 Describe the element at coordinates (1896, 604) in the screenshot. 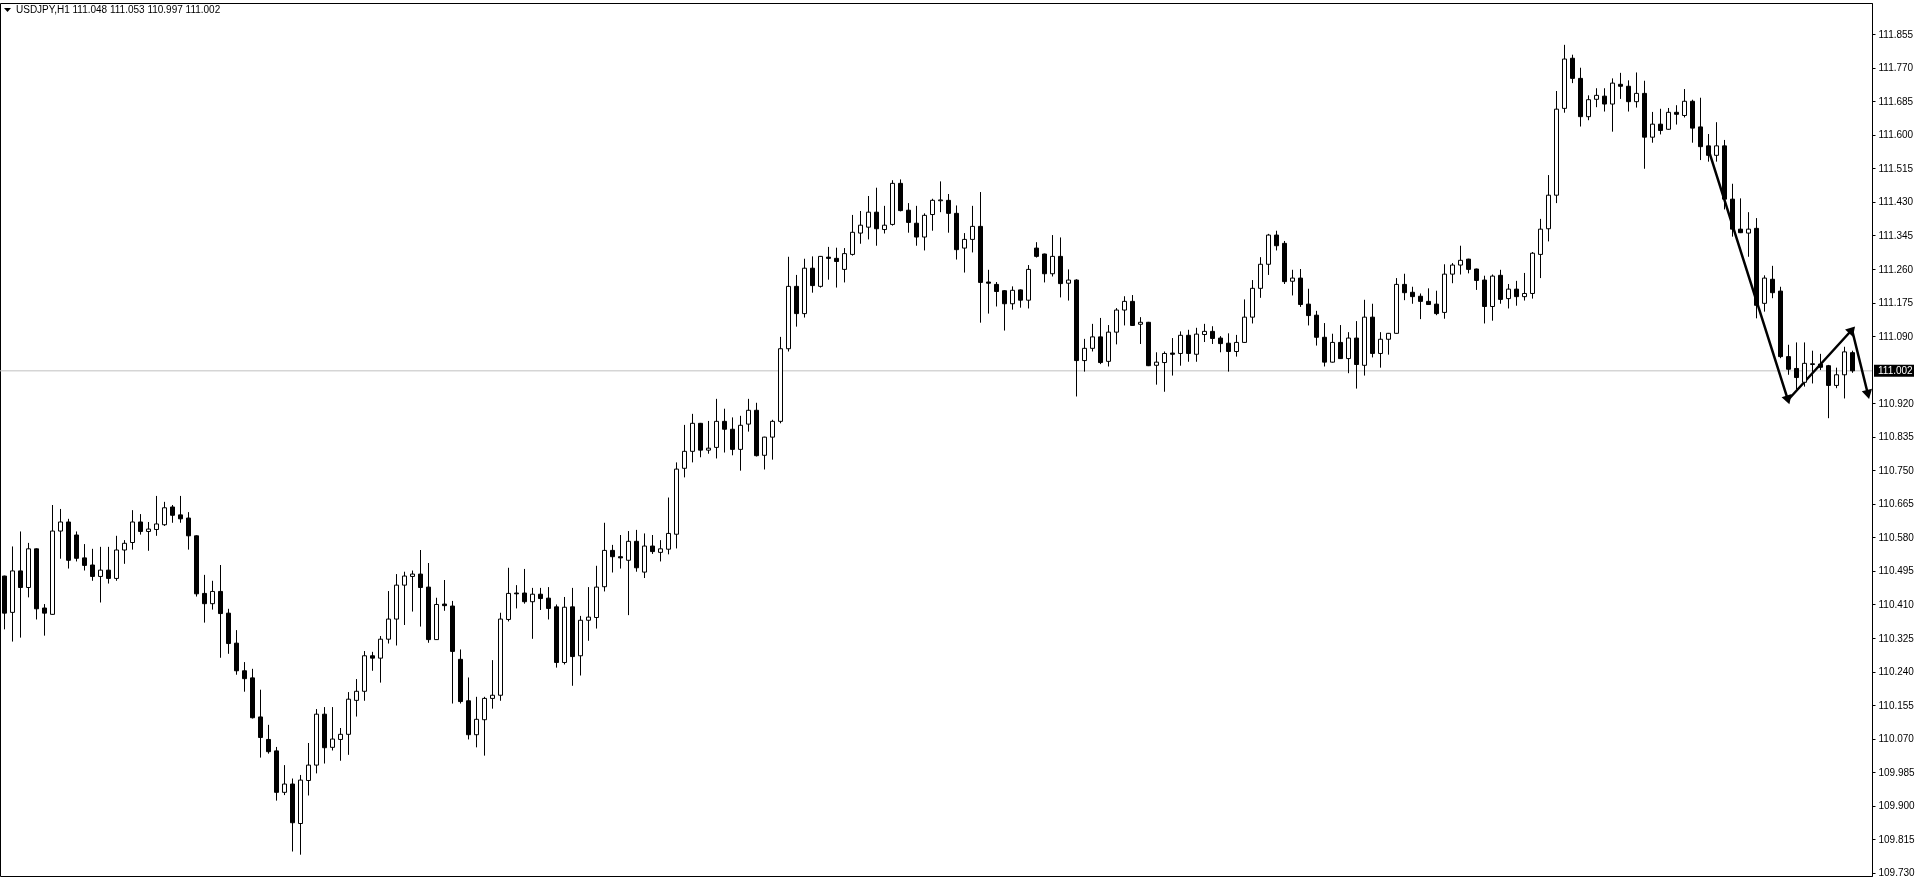

I see `y-tick-label: 110.410` at that location.